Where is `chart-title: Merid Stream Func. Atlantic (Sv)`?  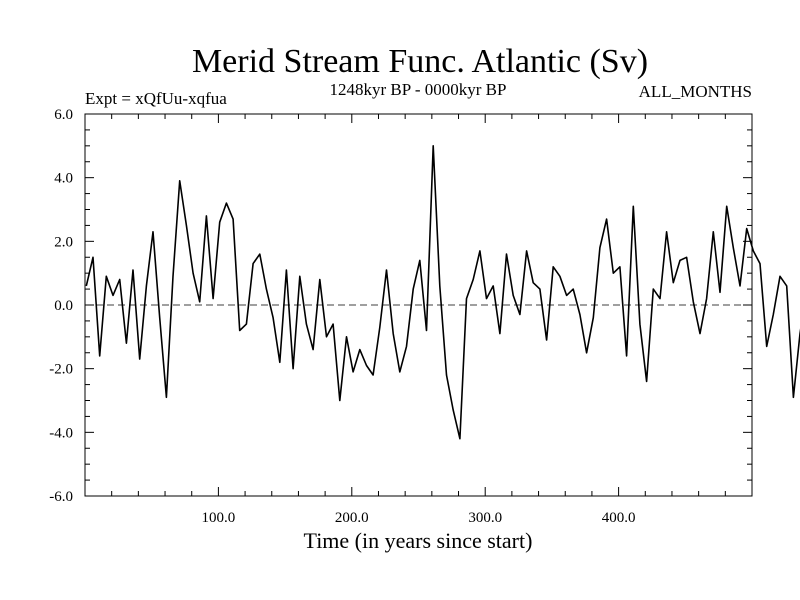
chart-title: Merid Stream Func. Atlantic (Sv) is located at coordinates (420, 61).